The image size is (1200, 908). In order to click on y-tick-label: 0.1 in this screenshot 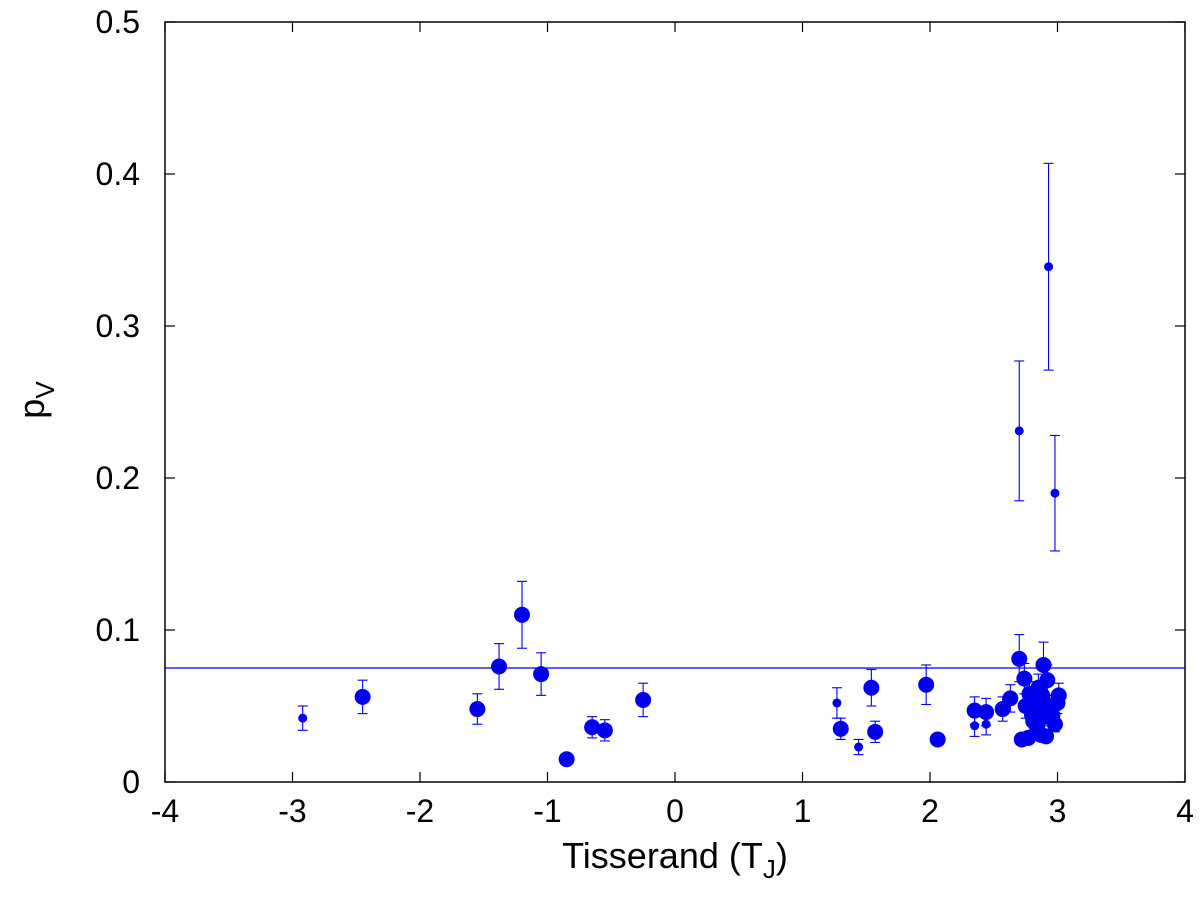, I will do `click(118, 630)`.